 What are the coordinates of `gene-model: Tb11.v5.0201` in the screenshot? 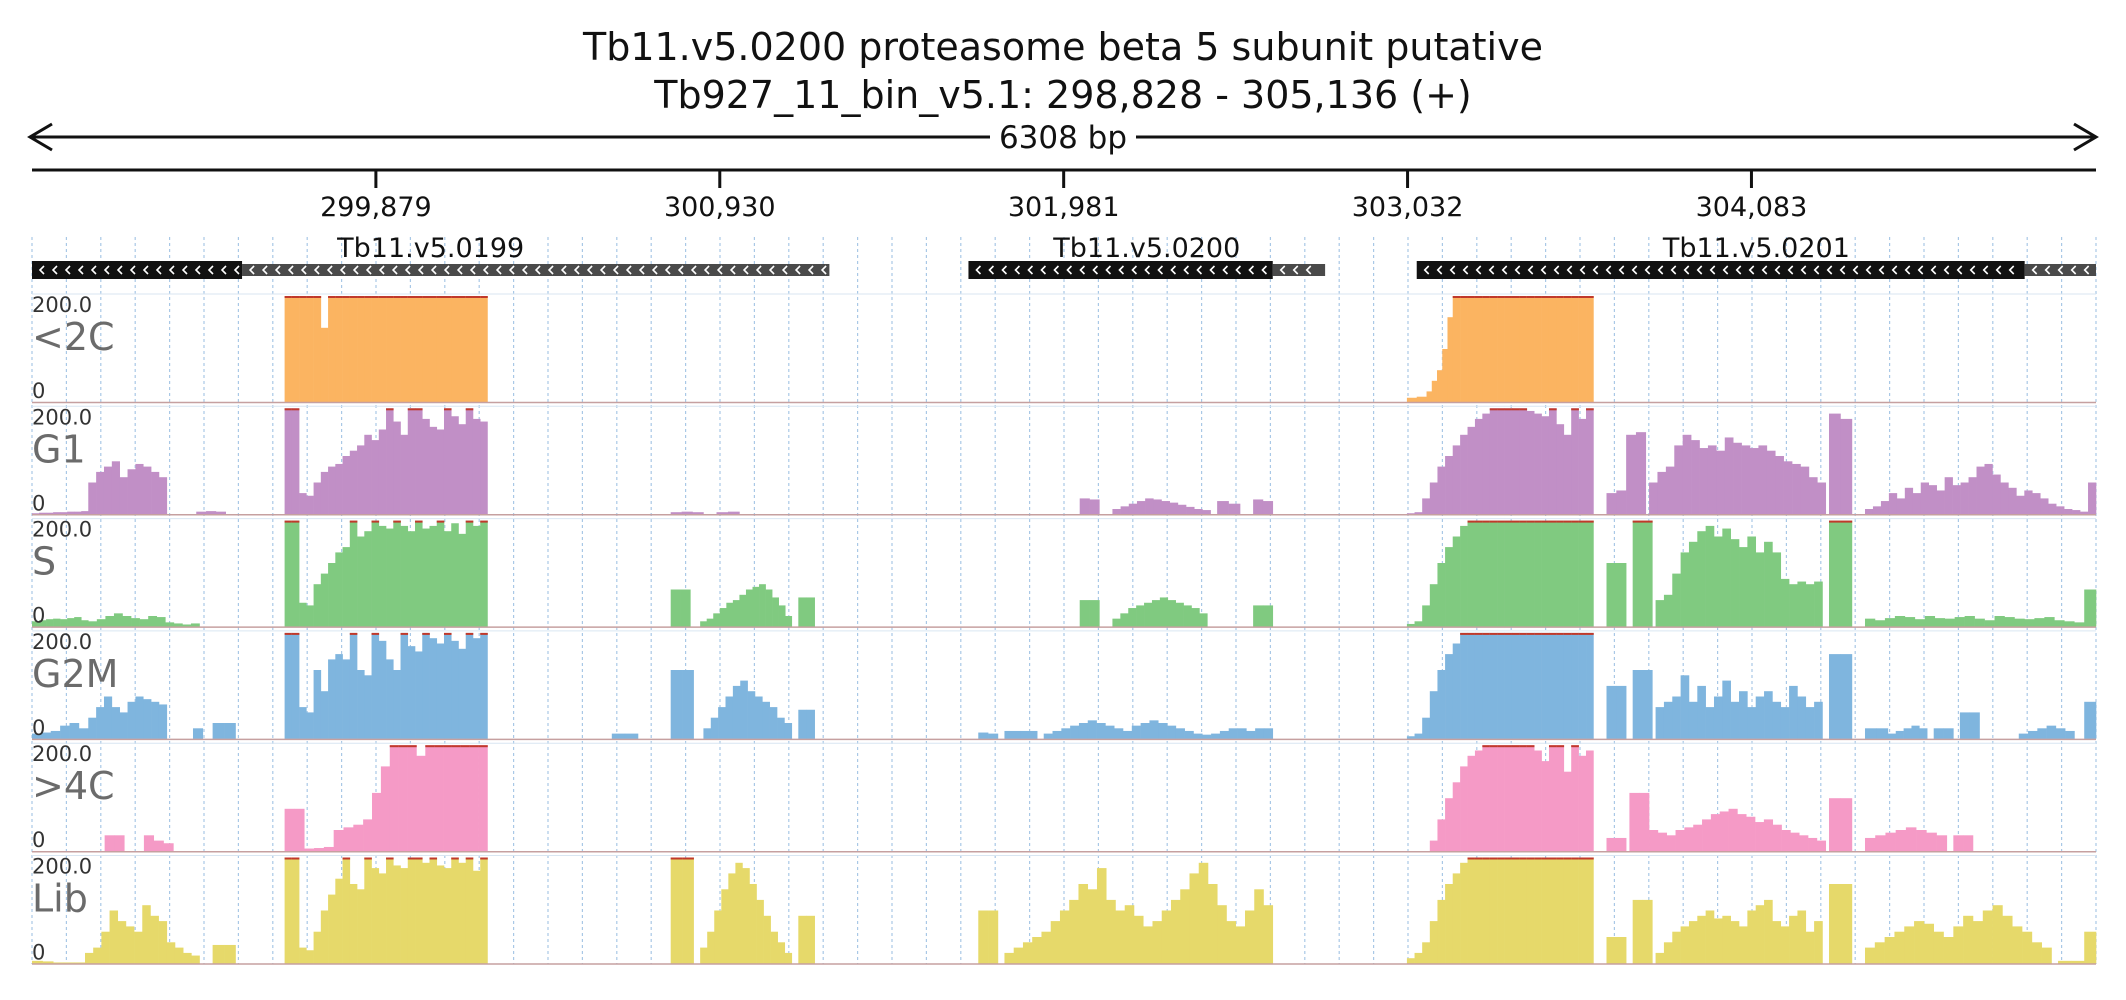 It's located at (1756, 256).